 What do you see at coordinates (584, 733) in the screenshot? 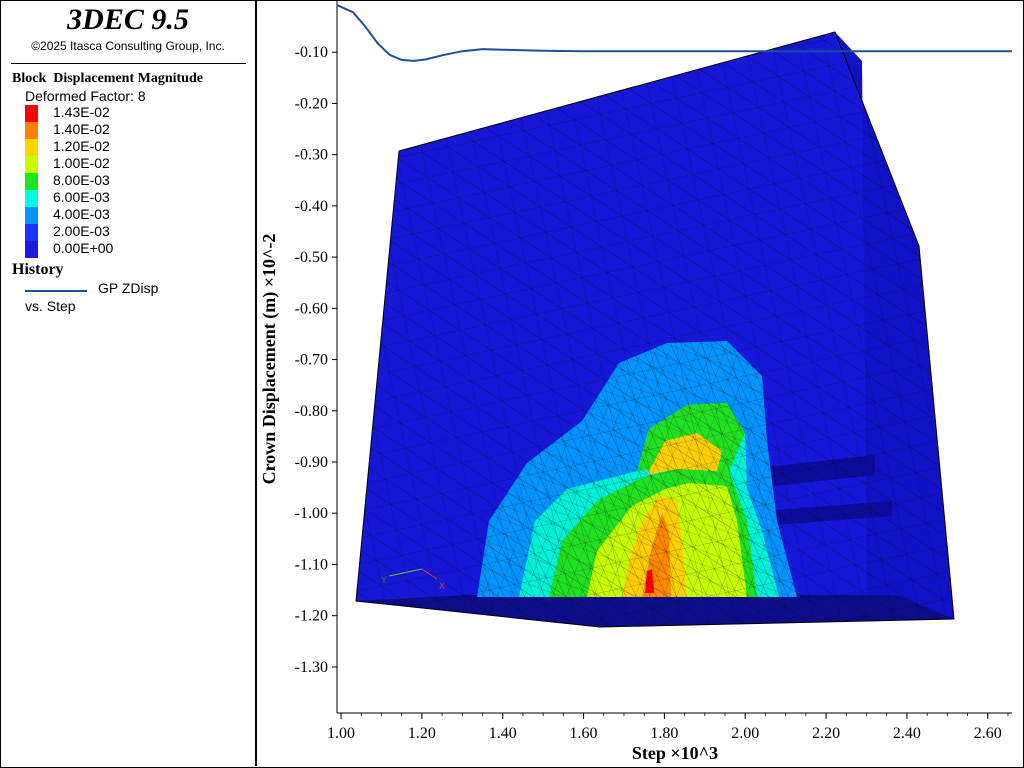
I see `x-tick-label: 1.60` at bounding box center [584, 733].